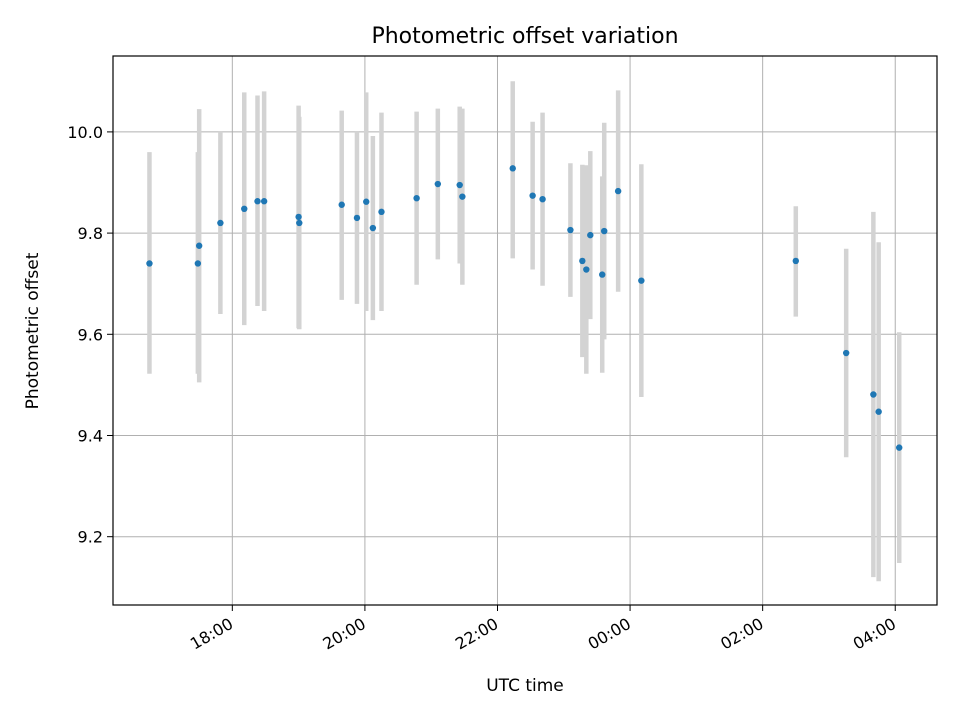  I want to click on y-axis-ticks: 9.2 9.4 9.6 9.8 10.0, so click(90, 335).